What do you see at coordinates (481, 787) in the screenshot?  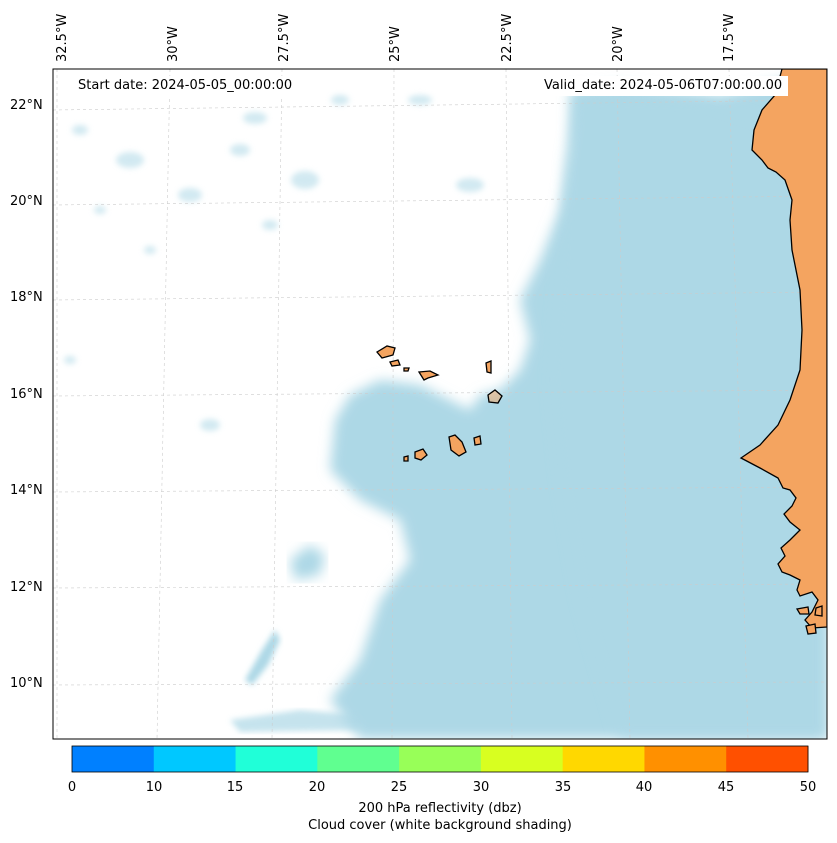 I see `colorbar-tick-label: 30` at bounding box center [481, 787].